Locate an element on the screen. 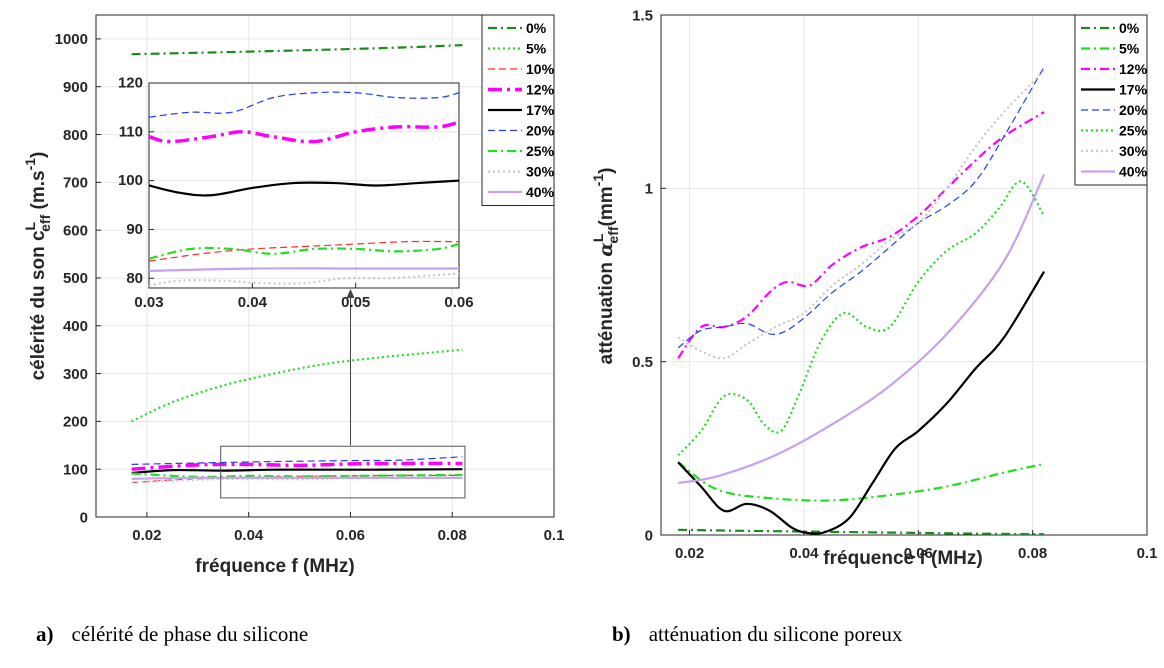 The width and height of the screenshot is (1164, 668). a-ytick-label: 300 is located at coordinates (75, 374).